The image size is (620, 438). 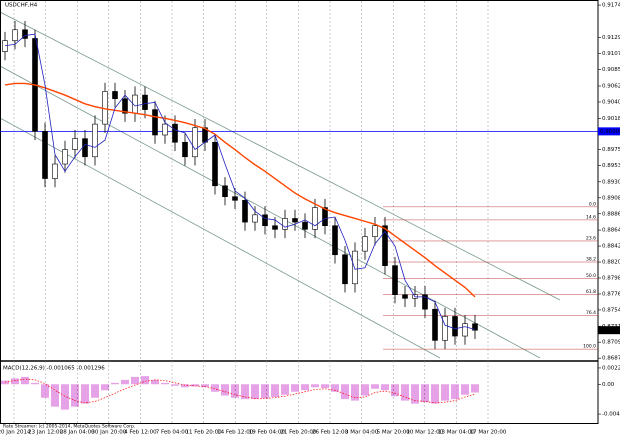 I want to click on fibo-label: 100.0, so click(x=589, y=347).